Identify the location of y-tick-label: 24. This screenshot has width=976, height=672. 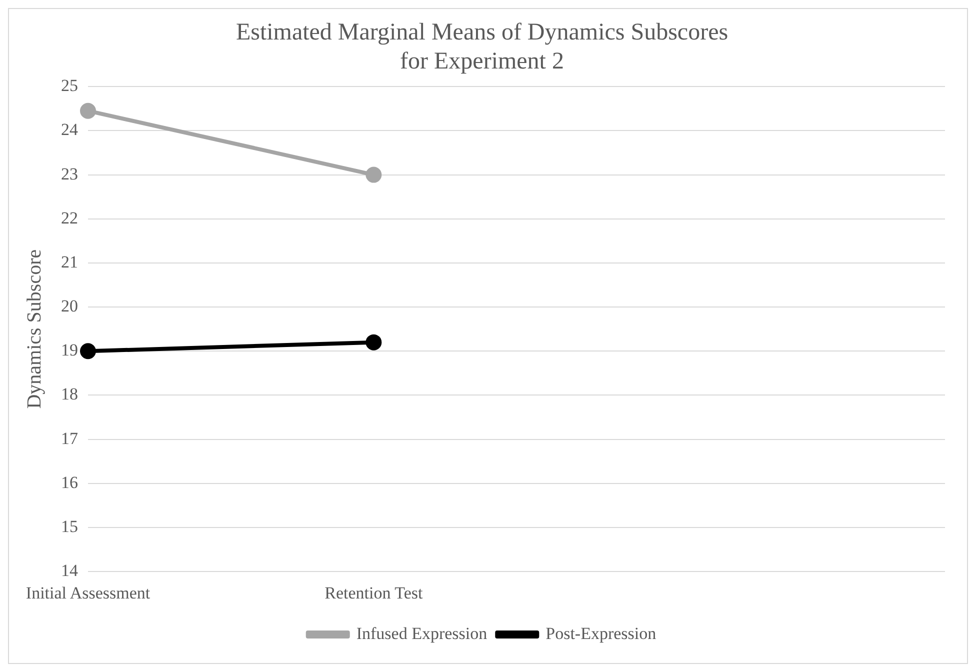
(69, 130).